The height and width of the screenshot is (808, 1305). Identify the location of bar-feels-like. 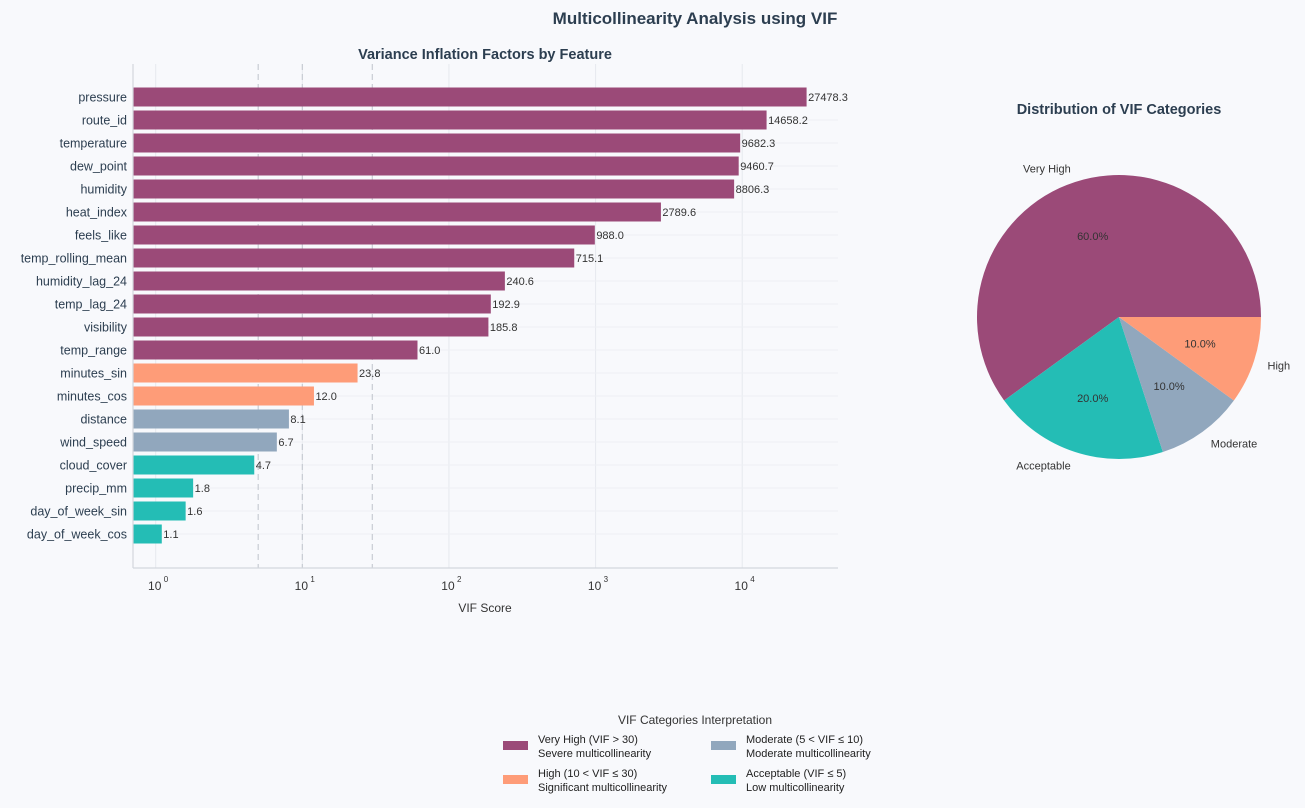
(364, 235).